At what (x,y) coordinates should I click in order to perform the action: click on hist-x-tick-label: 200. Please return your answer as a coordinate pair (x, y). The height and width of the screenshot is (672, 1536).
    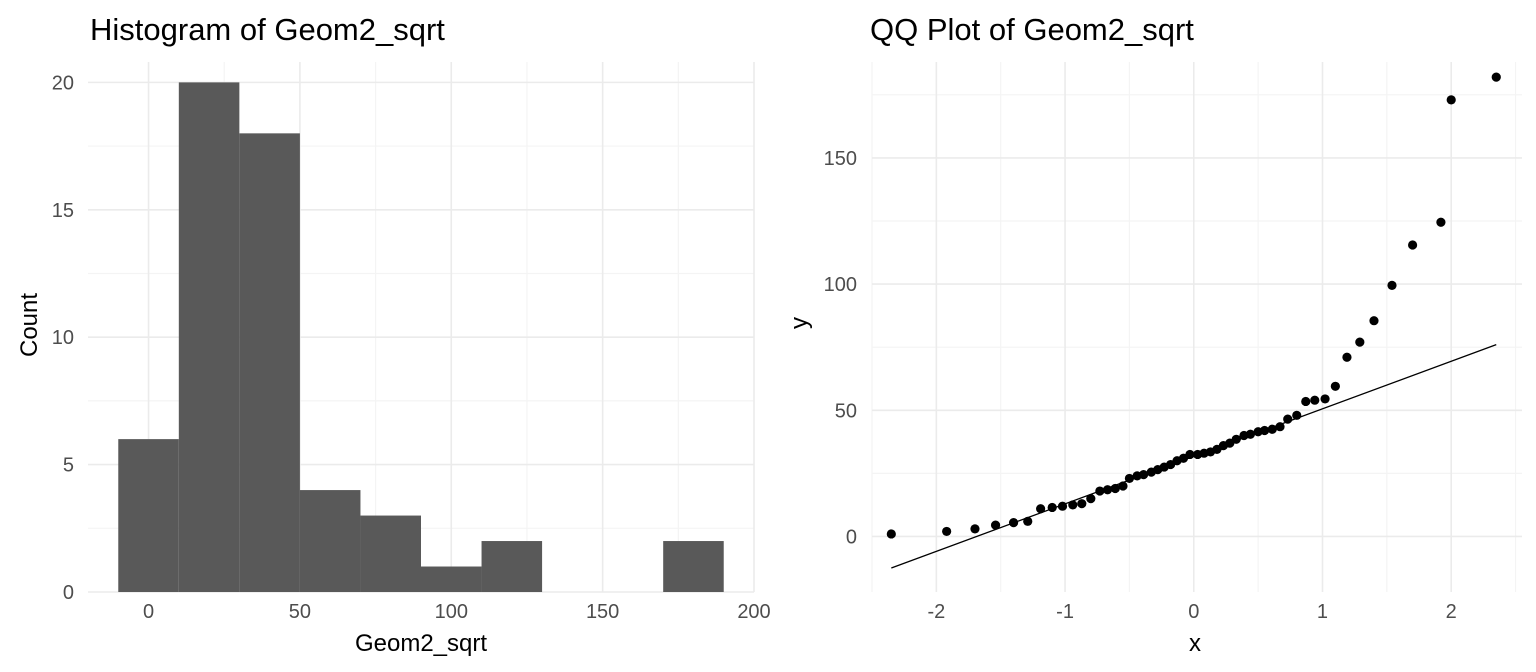
    Looking at the image, I should click on (753, 612).